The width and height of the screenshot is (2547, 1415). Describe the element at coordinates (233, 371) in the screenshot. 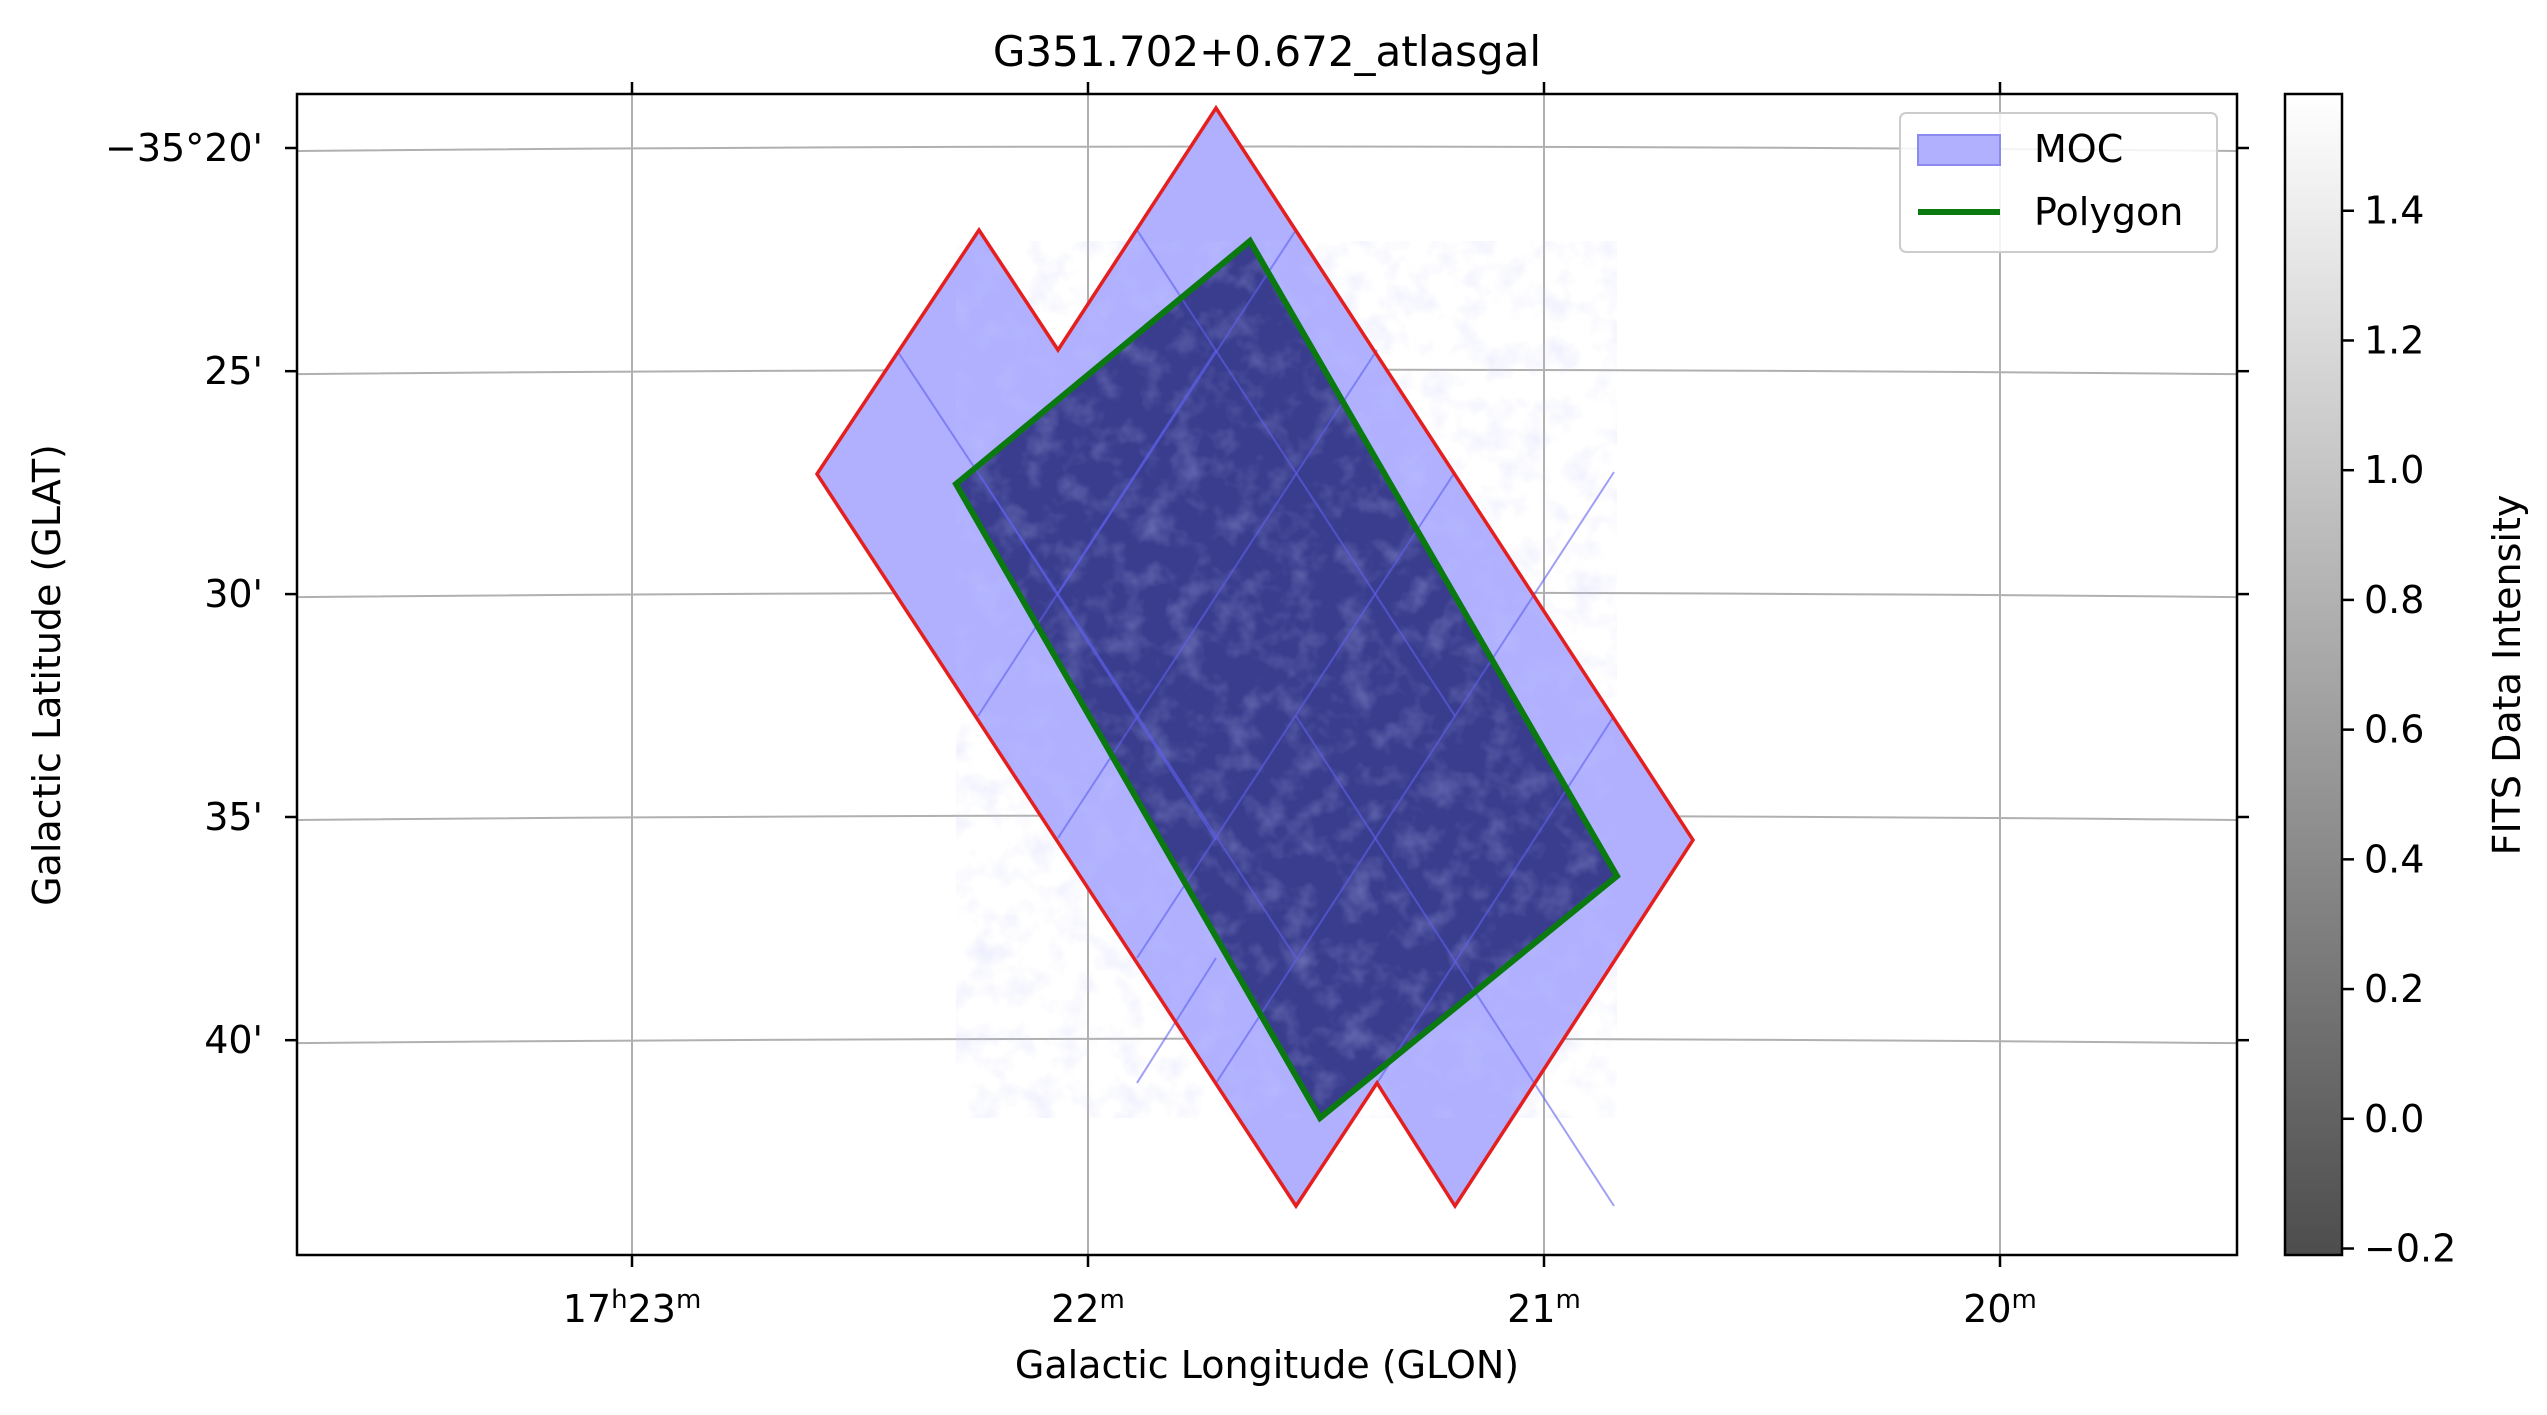

I see `y-tick-label: 25'` at that location.